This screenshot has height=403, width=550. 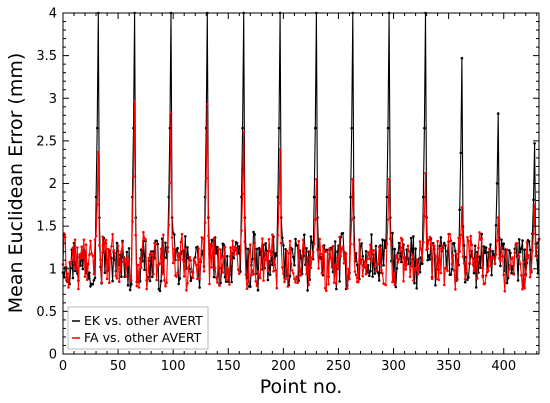 What do you see at coordinates (228, 366) in the screenshot?
I see `x-tick-label: 150` at bounding box center [228, 366].